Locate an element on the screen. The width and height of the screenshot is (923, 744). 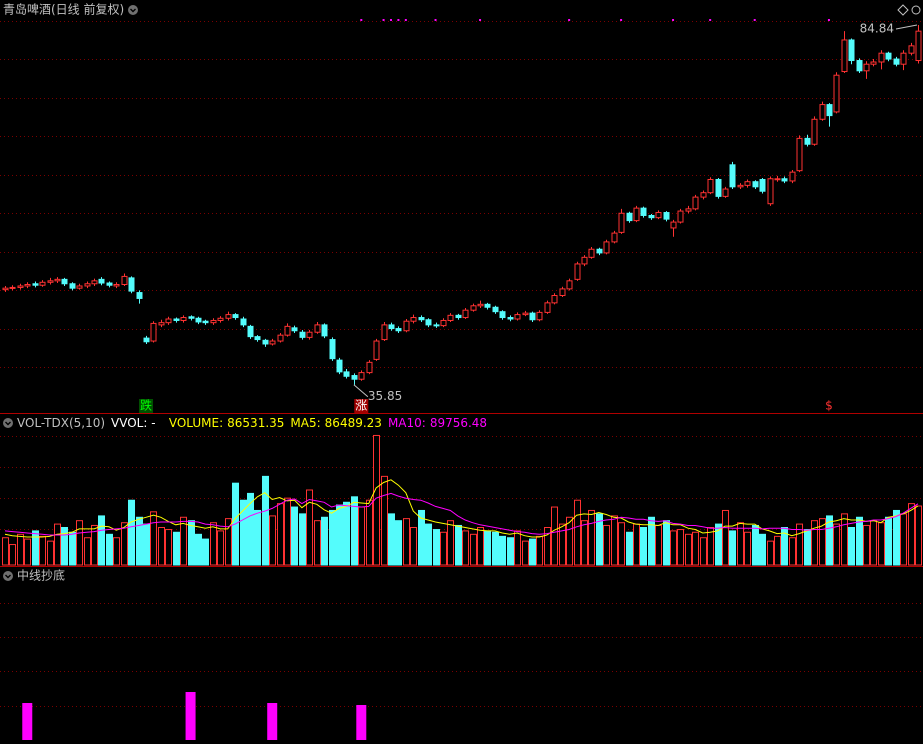
menu-icon is located at coordinates (133, 10).